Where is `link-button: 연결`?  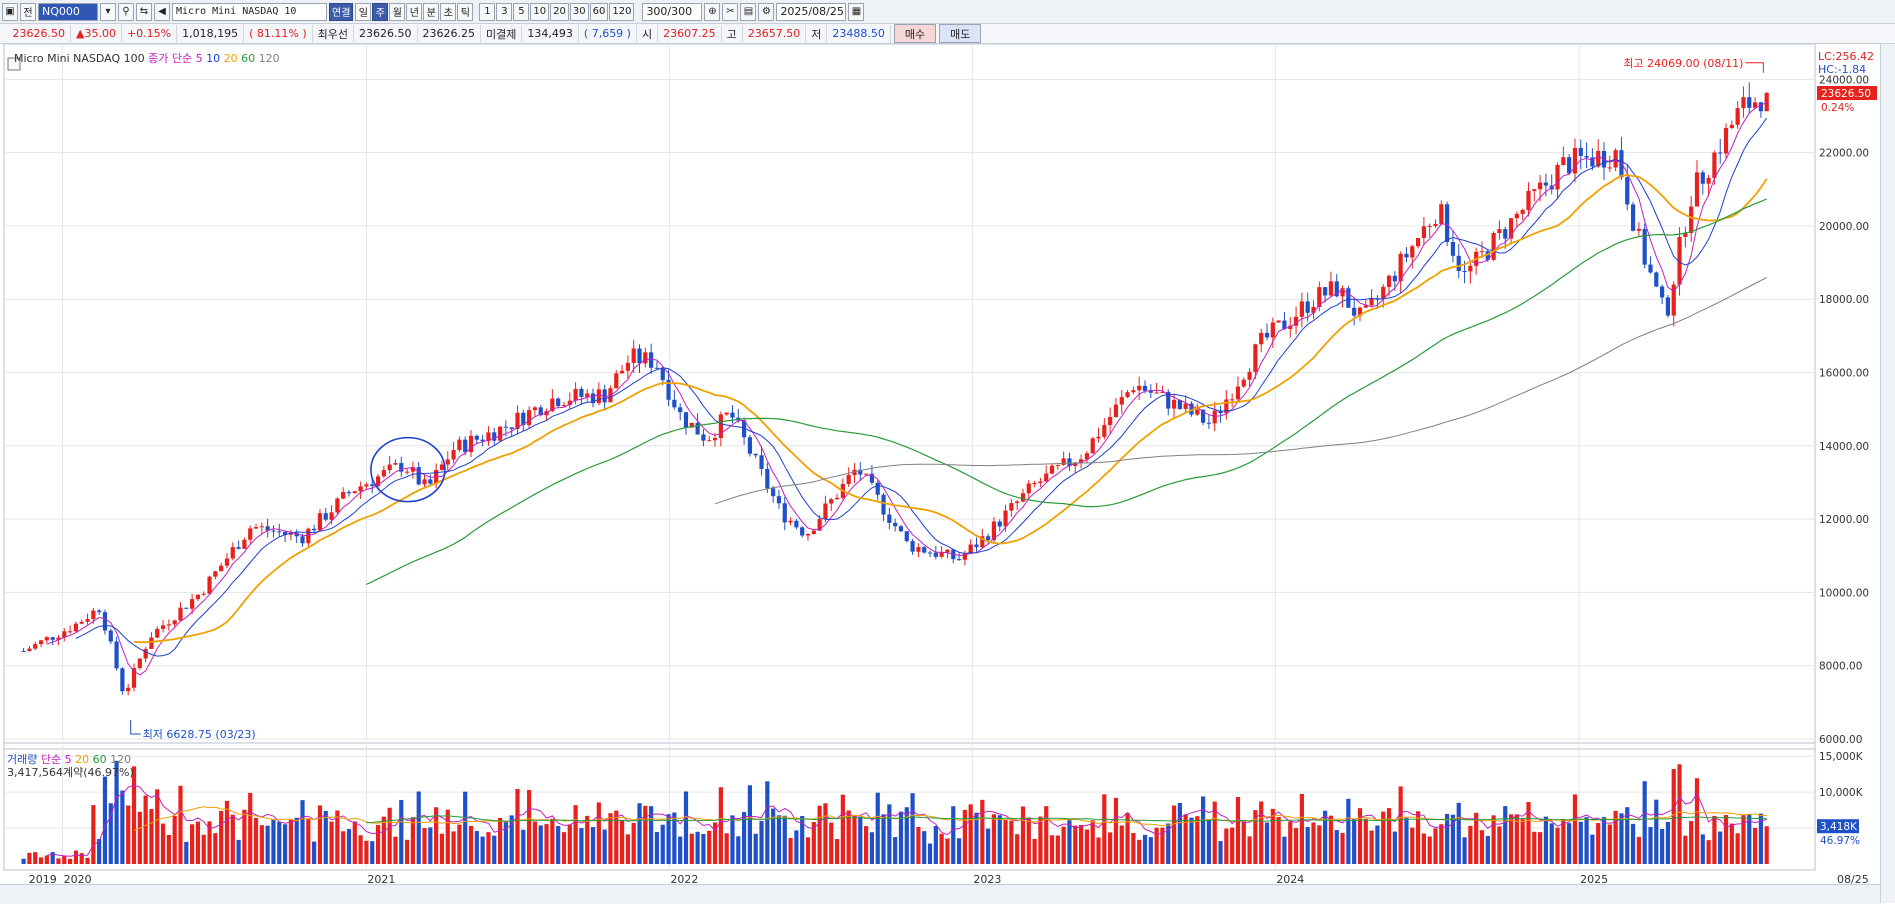 link-button: 연결 is located at coordinates (341, 11).